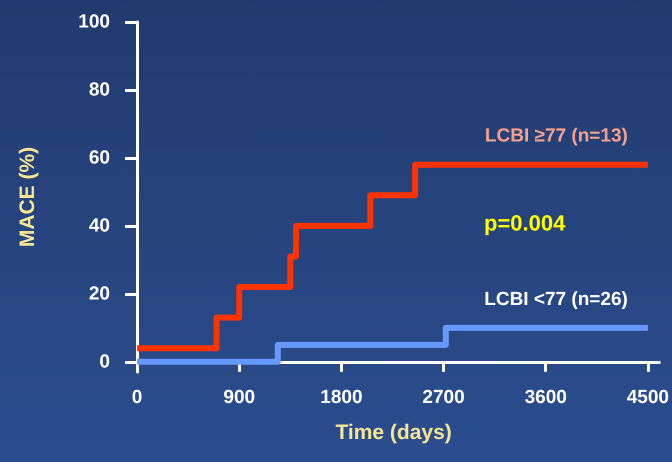 Image resolution: width=672 pixels, height=462 pixels. What do you see at coordinates (104, 361) in the screenshot?
I see `y-tick-label: 0` at bounding box center [104, 361].